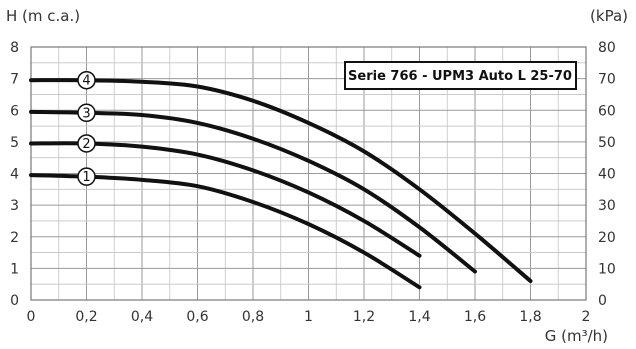  I want to click on title-box-frame, so click(460, 75).